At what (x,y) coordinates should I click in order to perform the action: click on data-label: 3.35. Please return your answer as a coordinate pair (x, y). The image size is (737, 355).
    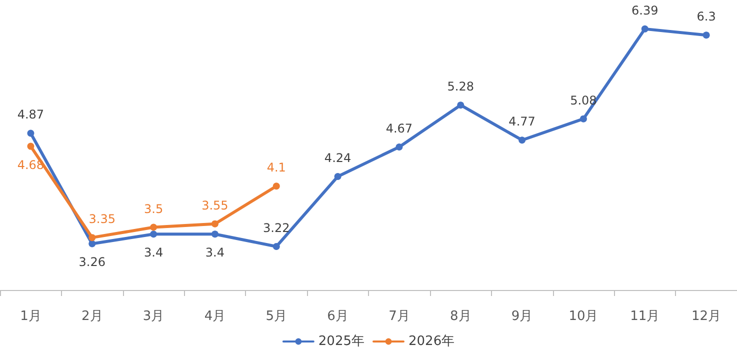
    Looking at the image, I should click on (102, 219).